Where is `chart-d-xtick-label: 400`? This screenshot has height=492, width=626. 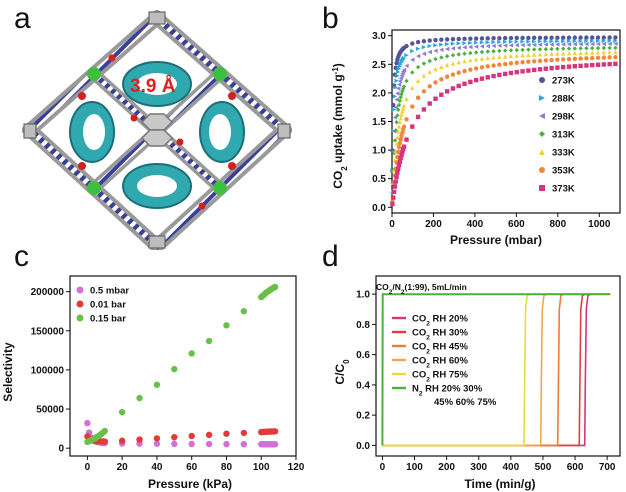
chart-d-xtick-label: 400 is located at coordinates (510, 467).